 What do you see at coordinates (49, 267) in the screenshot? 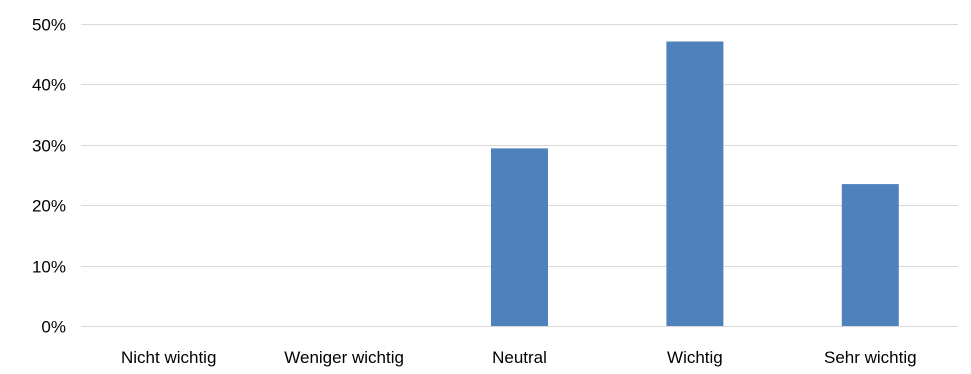
I see `y-tick-label: 10%` at bounding box center [49, 267].